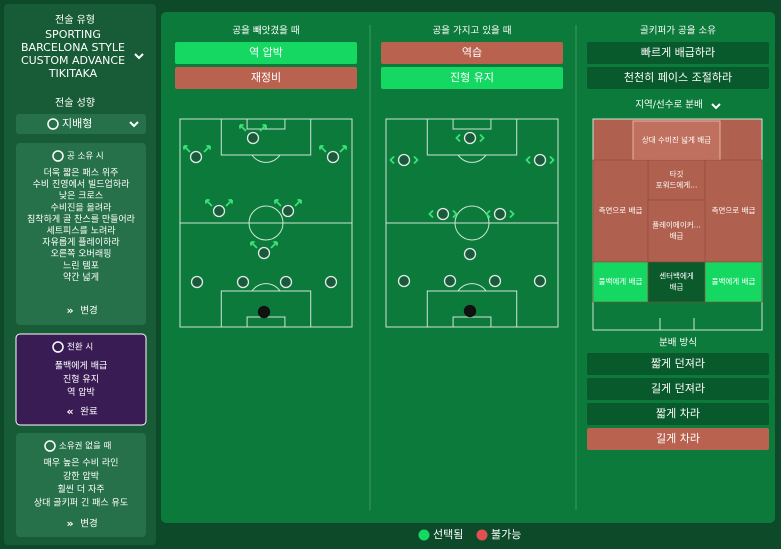  Describe the element at coordinates (82, 184) in the screenshot. I see `instruction-item: 수비 진영에서 빌드업하라` at that location.